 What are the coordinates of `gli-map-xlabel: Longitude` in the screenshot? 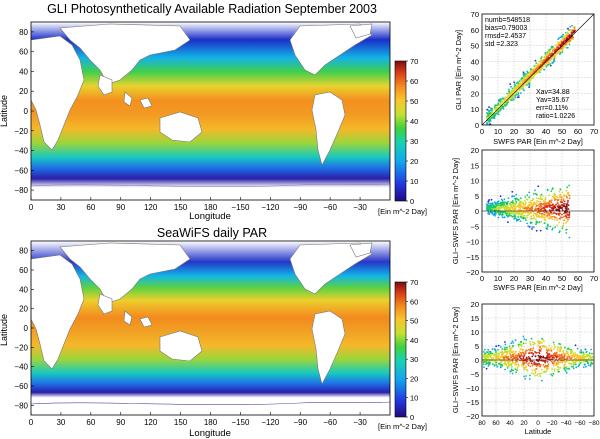 It's located at (210, 216).